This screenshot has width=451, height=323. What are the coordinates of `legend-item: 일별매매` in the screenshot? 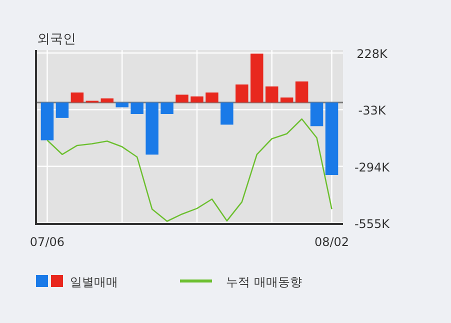 It's located at (77, 282).